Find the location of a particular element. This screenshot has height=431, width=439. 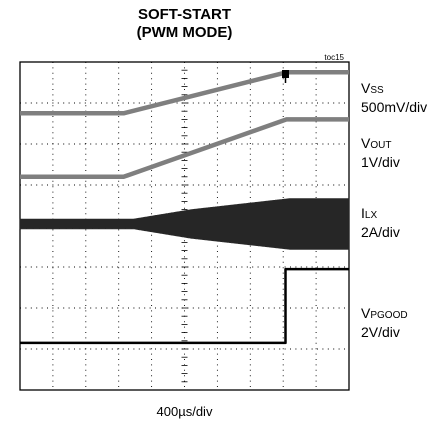

time-scale-label: 400µs/div is located at coordinates (184, 411).